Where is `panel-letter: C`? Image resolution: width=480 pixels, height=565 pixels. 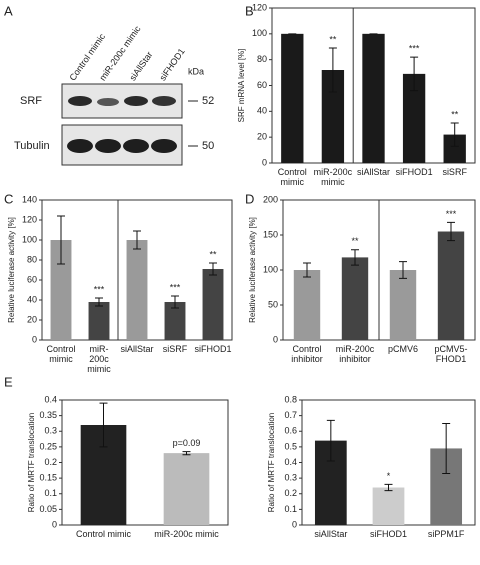 panel-letter: C is located at coordinates (8, 198).